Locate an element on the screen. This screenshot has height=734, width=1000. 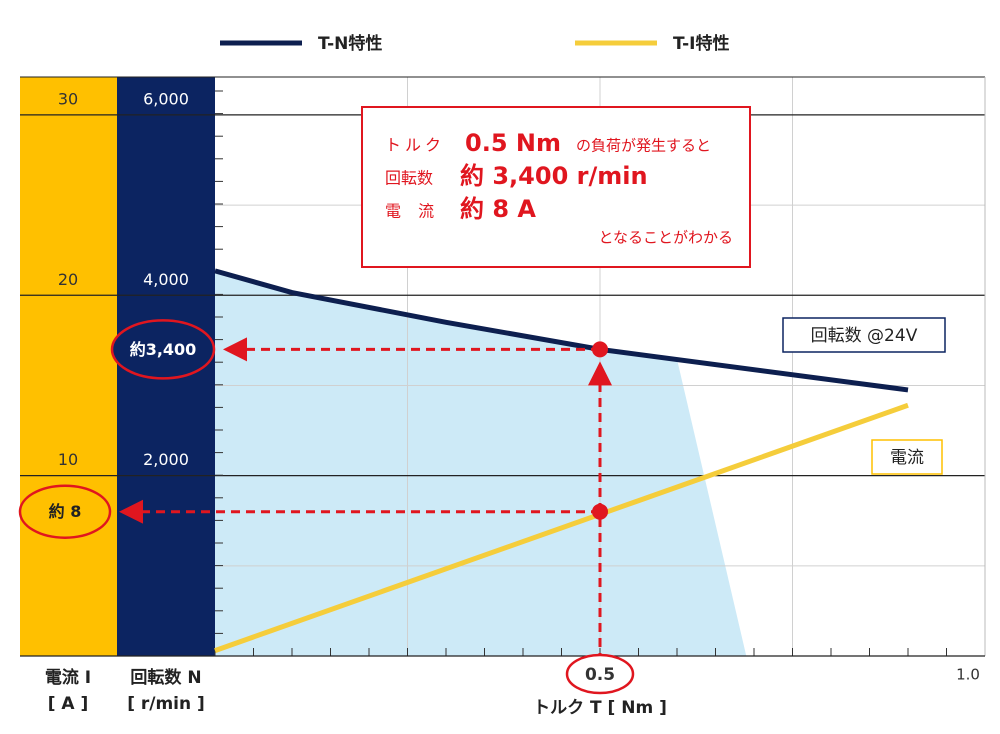
callout-text: の負荷が発生すると is located at coordinates (643, 146).